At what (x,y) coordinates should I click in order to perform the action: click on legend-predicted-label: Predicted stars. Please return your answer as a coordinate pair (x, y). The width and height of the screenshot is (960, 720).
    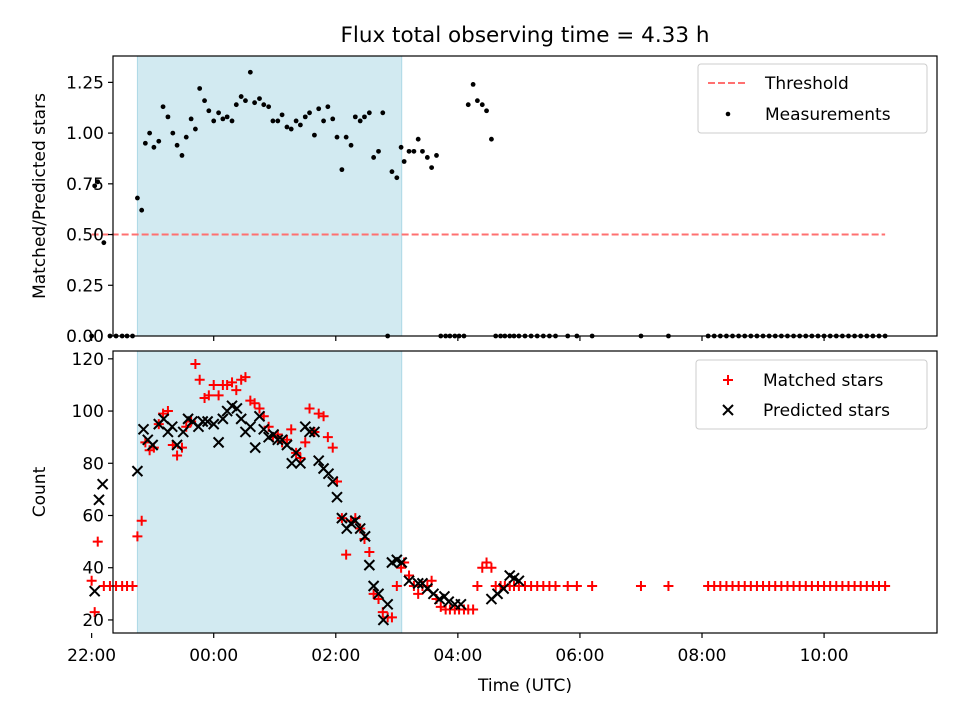
    Looking at the image, I should click on (826, 411).